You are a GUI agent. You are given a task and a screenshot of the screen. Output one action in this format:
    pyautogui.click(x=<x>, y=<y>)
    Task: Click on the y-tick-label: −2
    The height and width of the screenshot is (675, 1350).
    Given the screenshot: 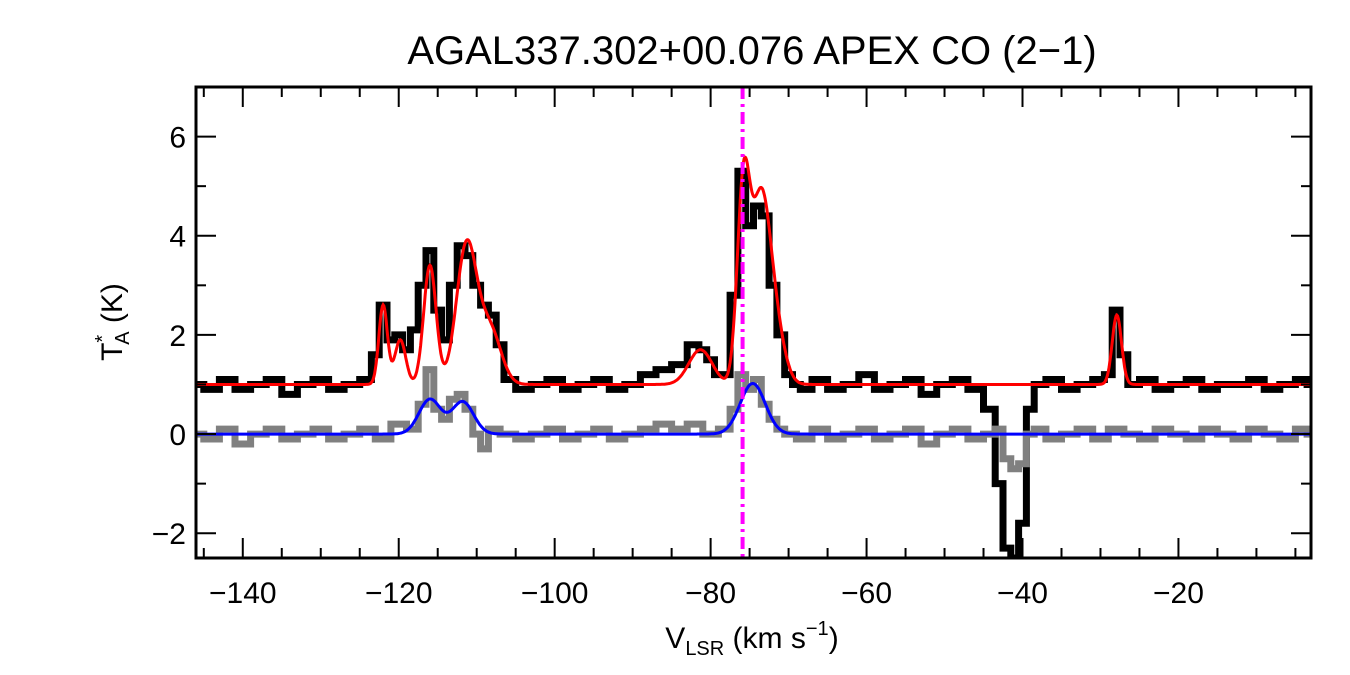 What is the action you would take?
    pyautogui.click(x=169, y=534)
    